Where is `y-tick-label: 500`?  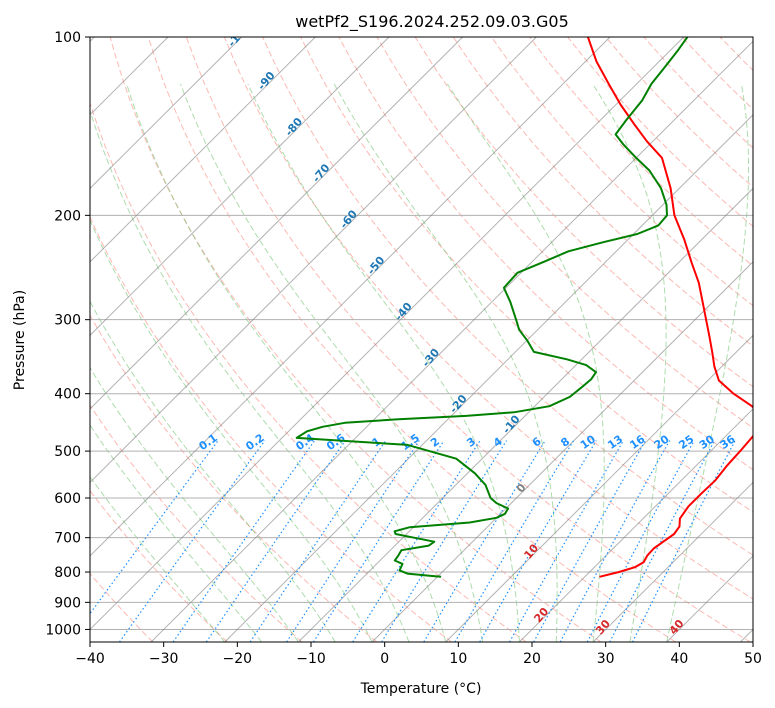
y-tick-label: 500 is located at coordinates (67, 452).